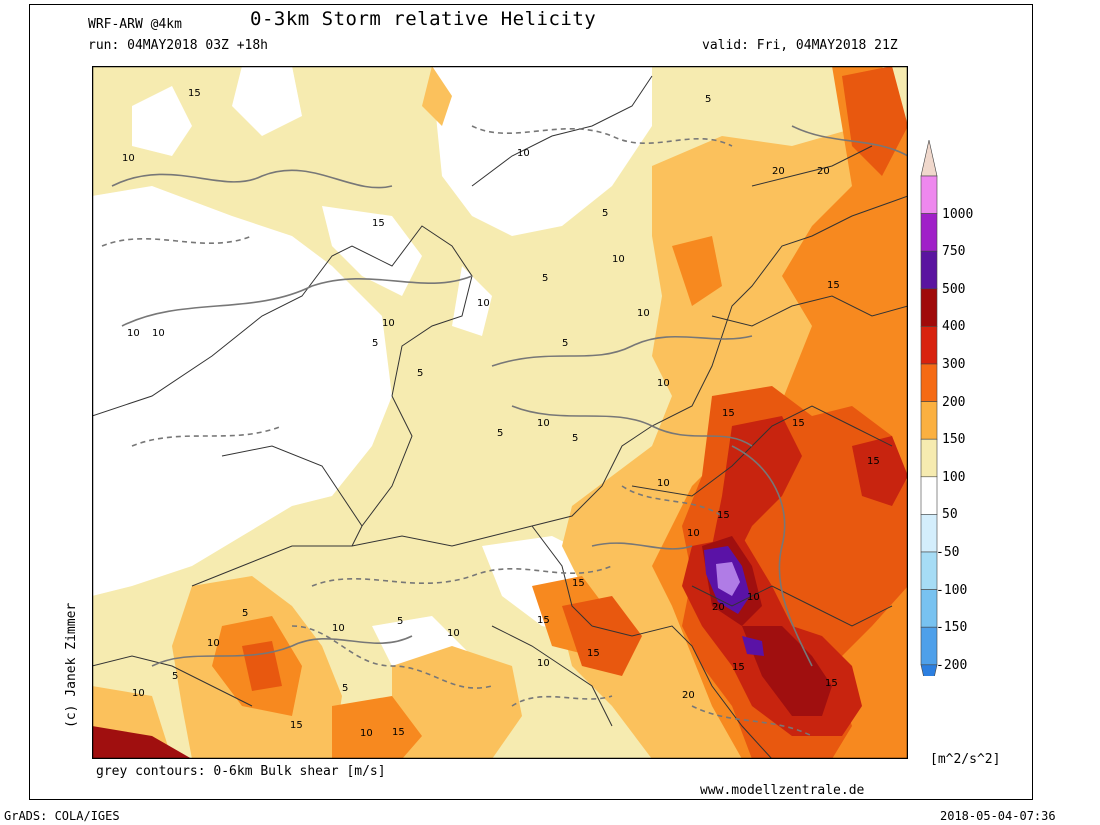  What do you see at coordinates (954, 364) in the screenshot?
I see `colorbar-tick-label: 300` at bounding box center [954, 364].